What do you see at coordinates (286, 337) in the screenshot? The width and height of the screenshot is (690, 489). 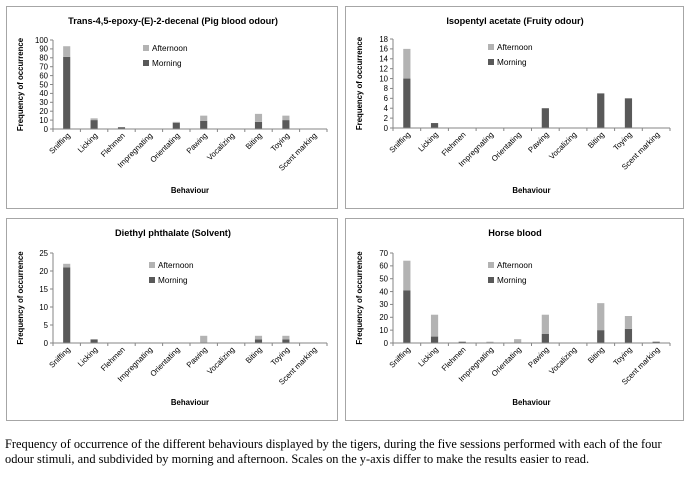 I see `bar-afternoon-toying` at bounding box center [286, 337].